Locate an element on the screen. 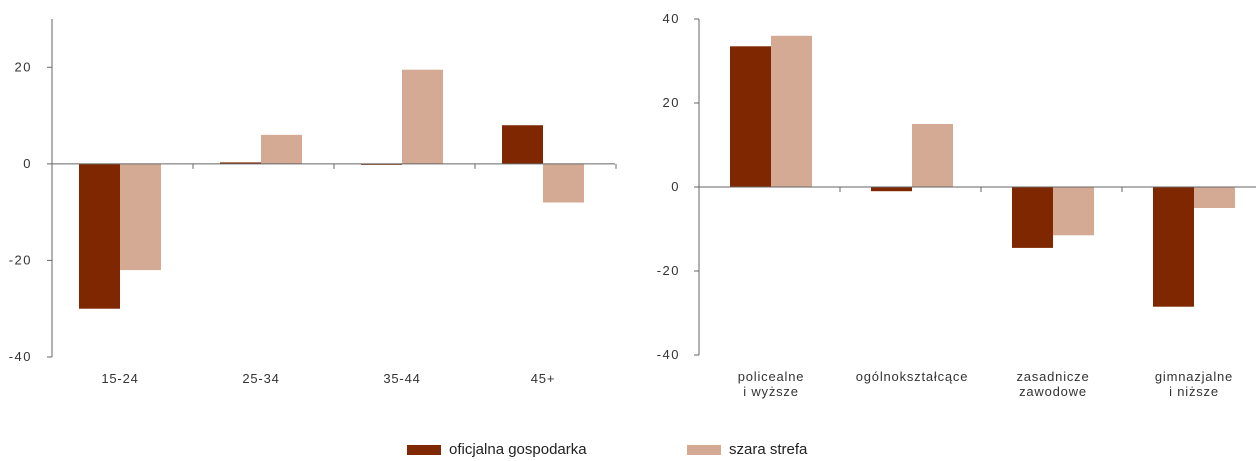 This screenshot has height=461, width=1259. legend-item-series2: szara strefa is located at coordinates (747, 449).